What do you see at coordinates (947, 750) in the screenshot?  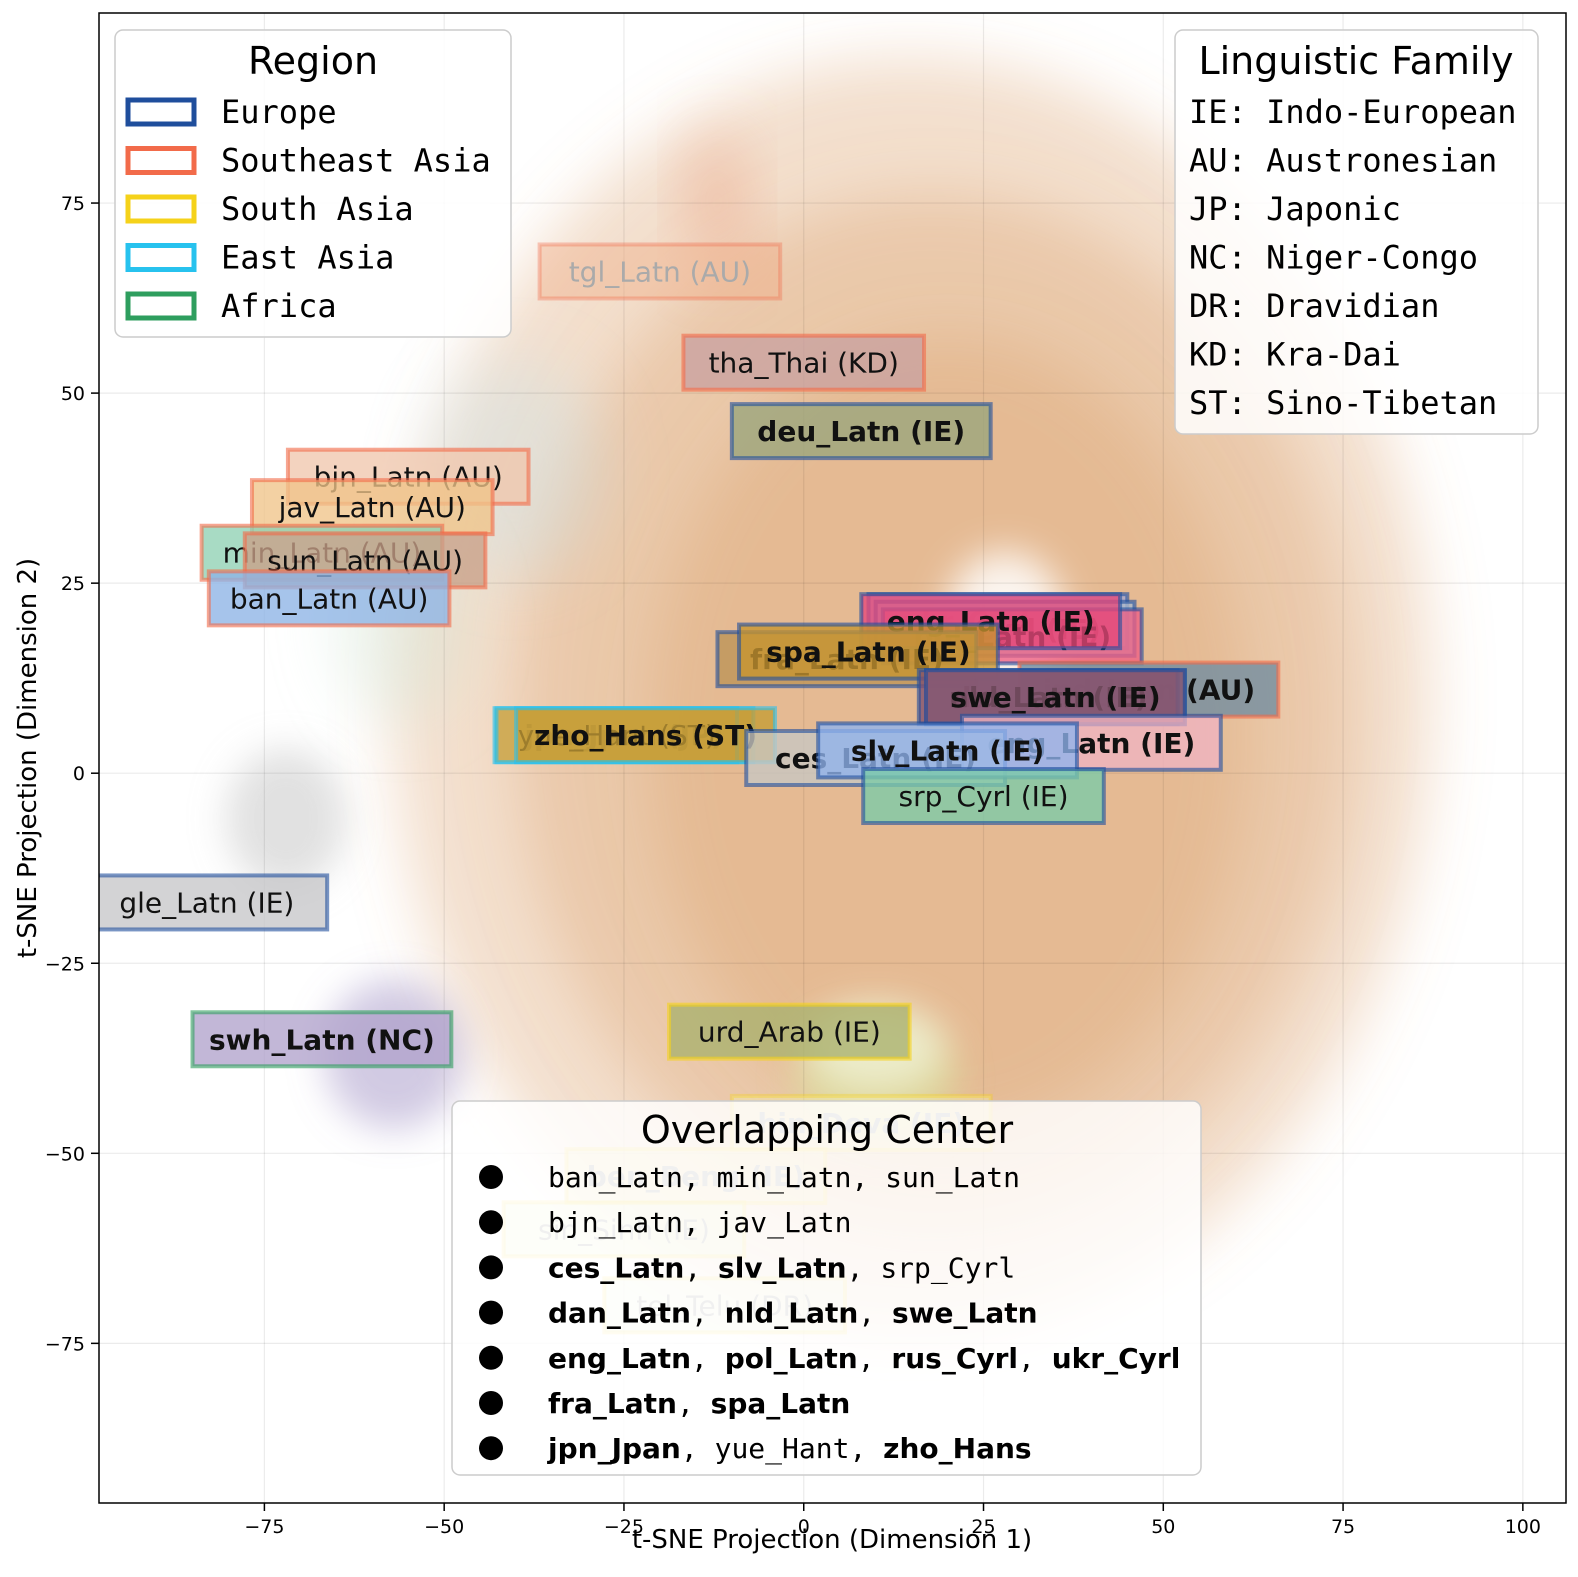 I see `point-label-text: slv_Latn (IE)` at bounding box center [947, 750].